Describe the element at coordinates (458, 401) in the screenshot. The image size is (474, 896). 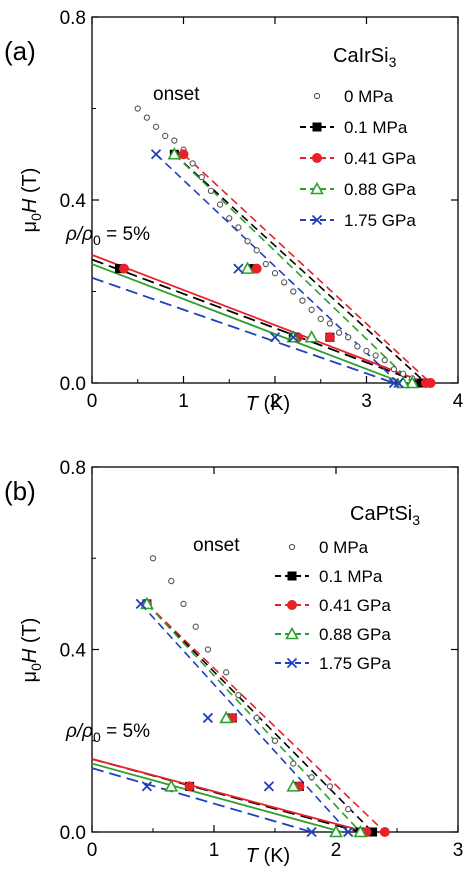
I see `x-tick-label: 4` at that location.